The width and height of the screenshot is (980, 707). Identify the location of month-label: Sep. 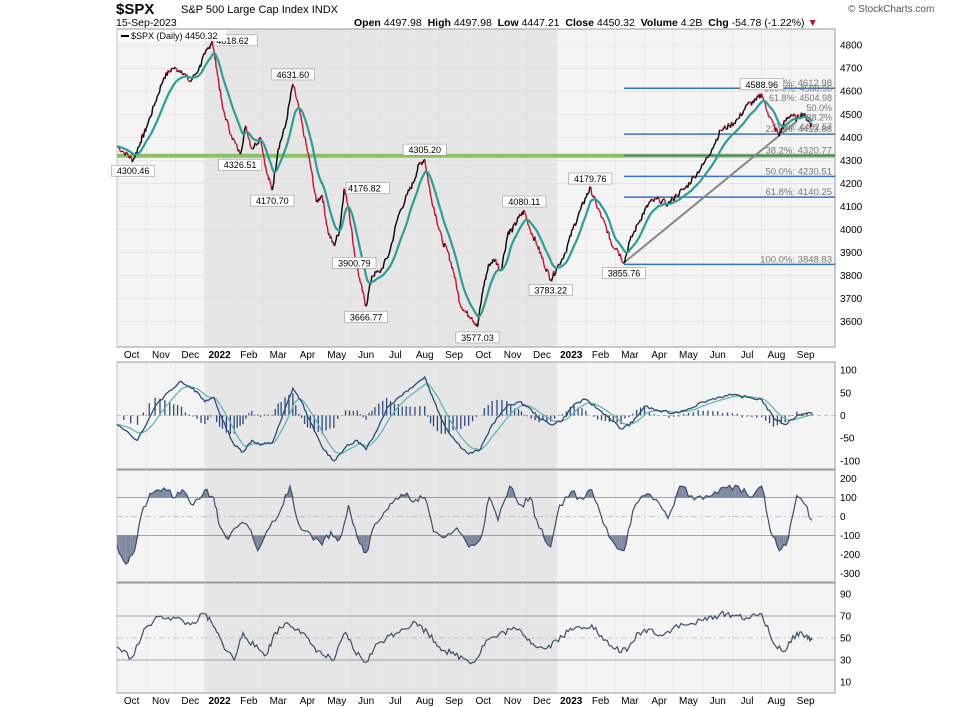
(454, 701).